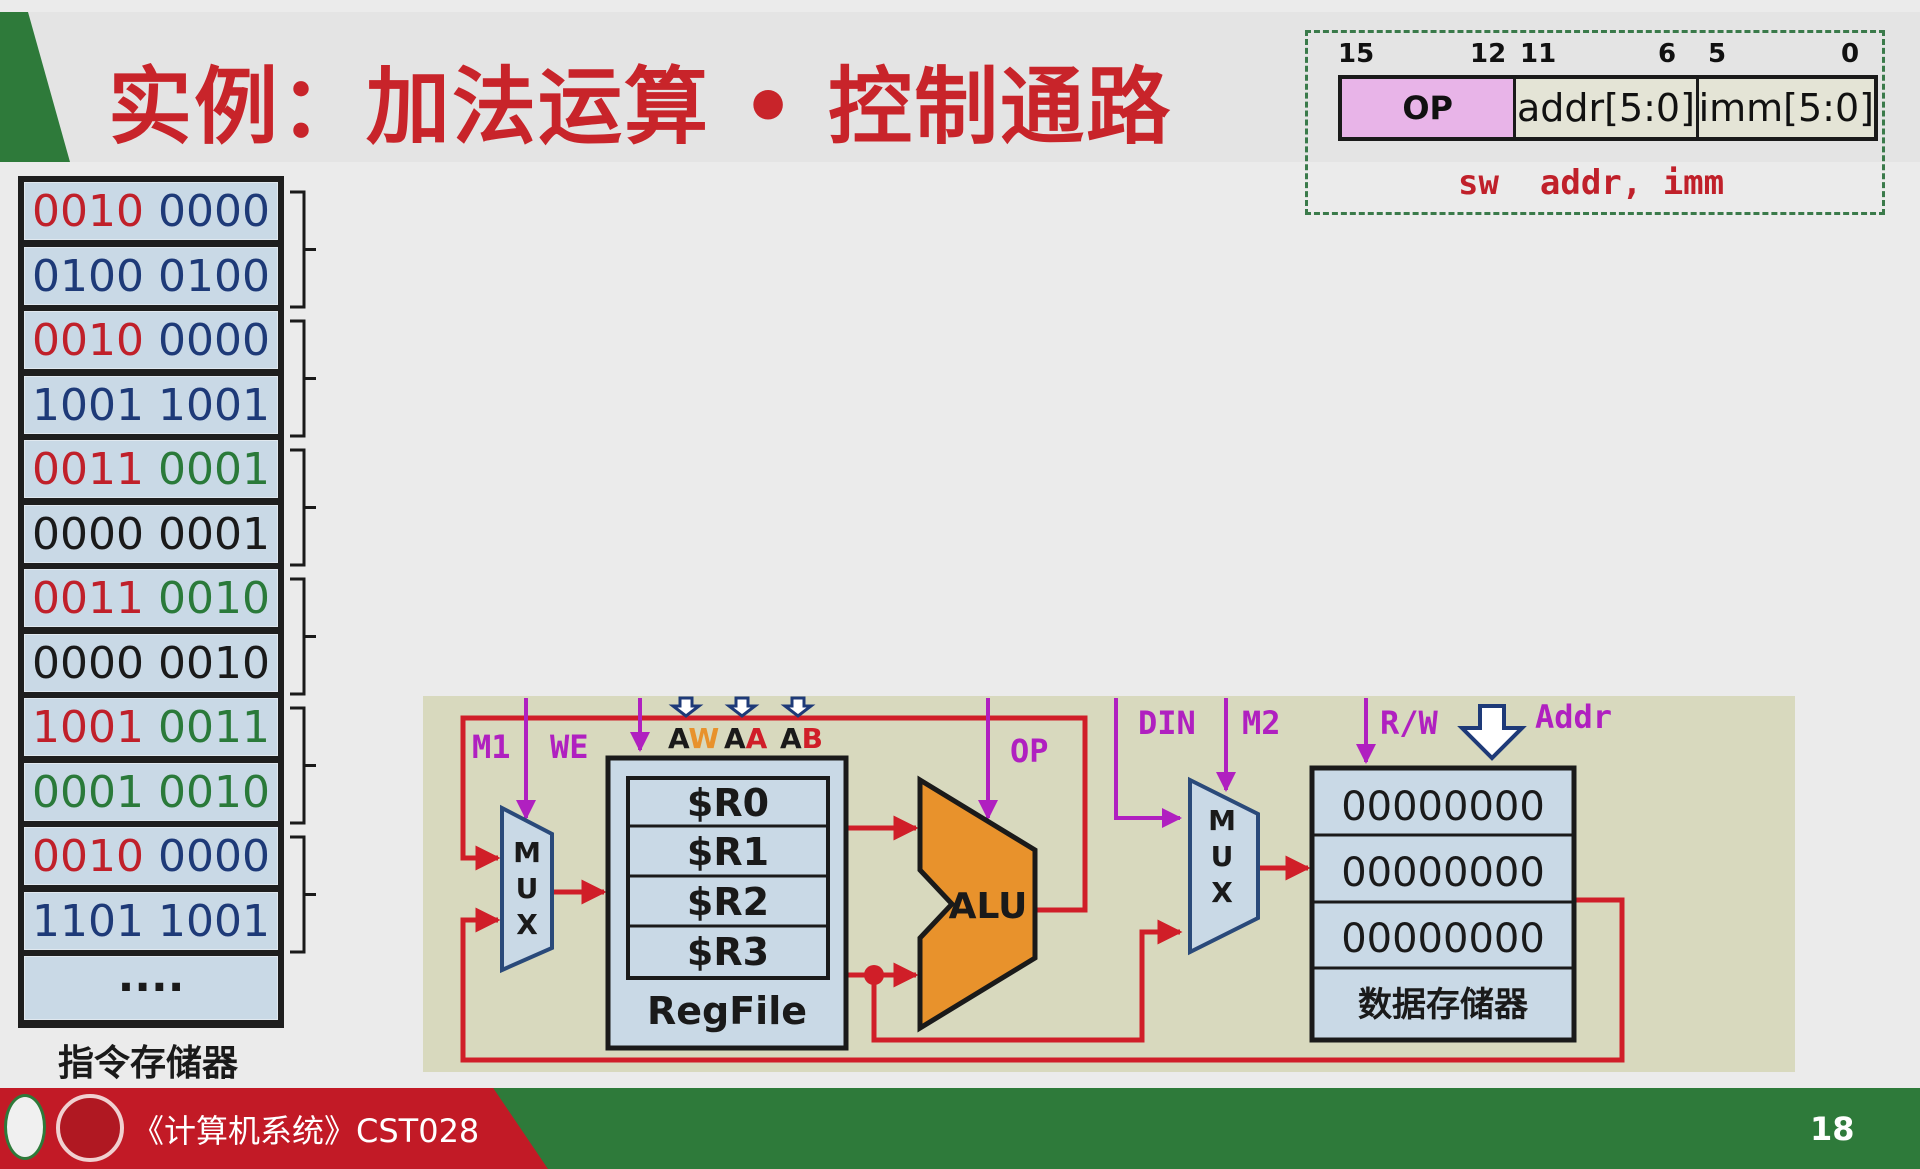 This screenshot has height=1169, width=1920. Describe the element at coordinates (527, 852) in the screenshot. I see `mux1-letter-m: M` at that location.